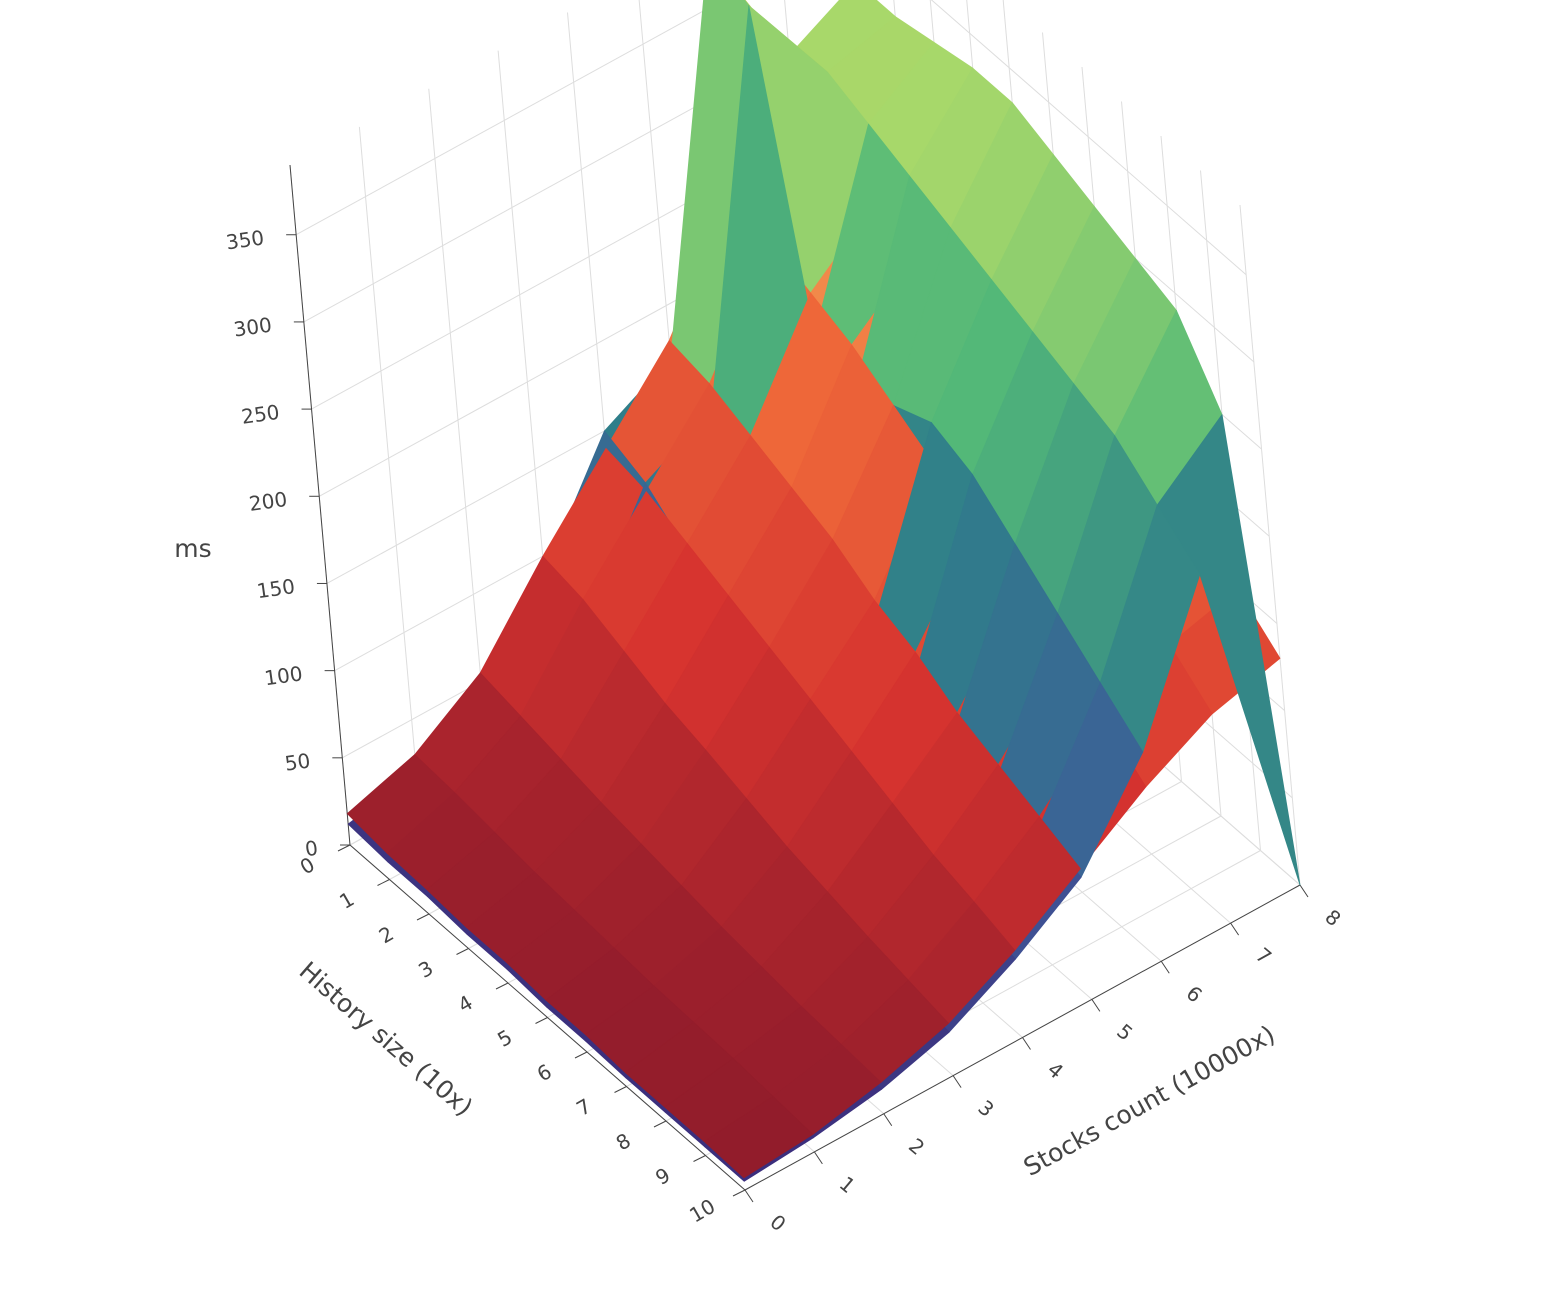  Describe the element at coordinates (916, 1146) in the screenshot. I see `y-tick-label: 2` at that location.